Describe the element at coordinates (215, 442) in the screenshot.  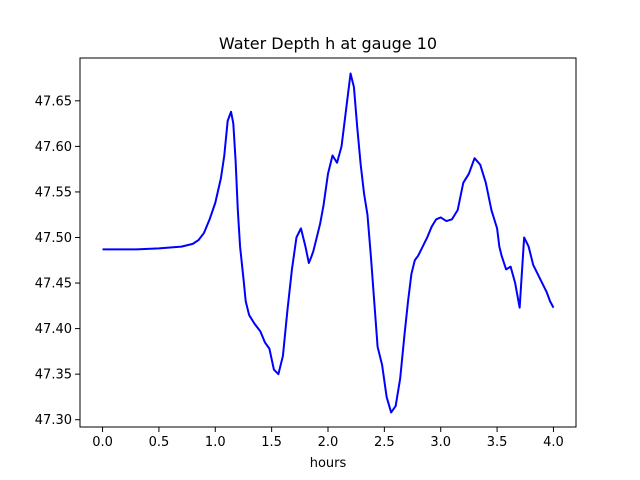
I see `x-tick-label-2: 1.0` at that location.